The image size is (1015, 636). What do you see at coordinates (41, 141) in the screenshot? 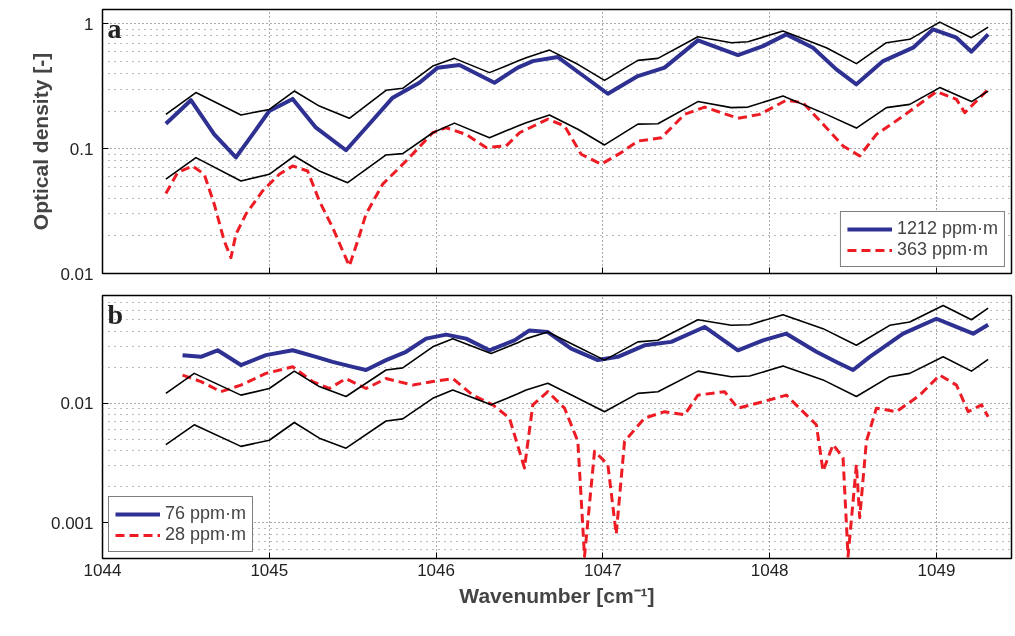
I see `y-axis-title: Optical density [-]` at bounding box center [41, 141].